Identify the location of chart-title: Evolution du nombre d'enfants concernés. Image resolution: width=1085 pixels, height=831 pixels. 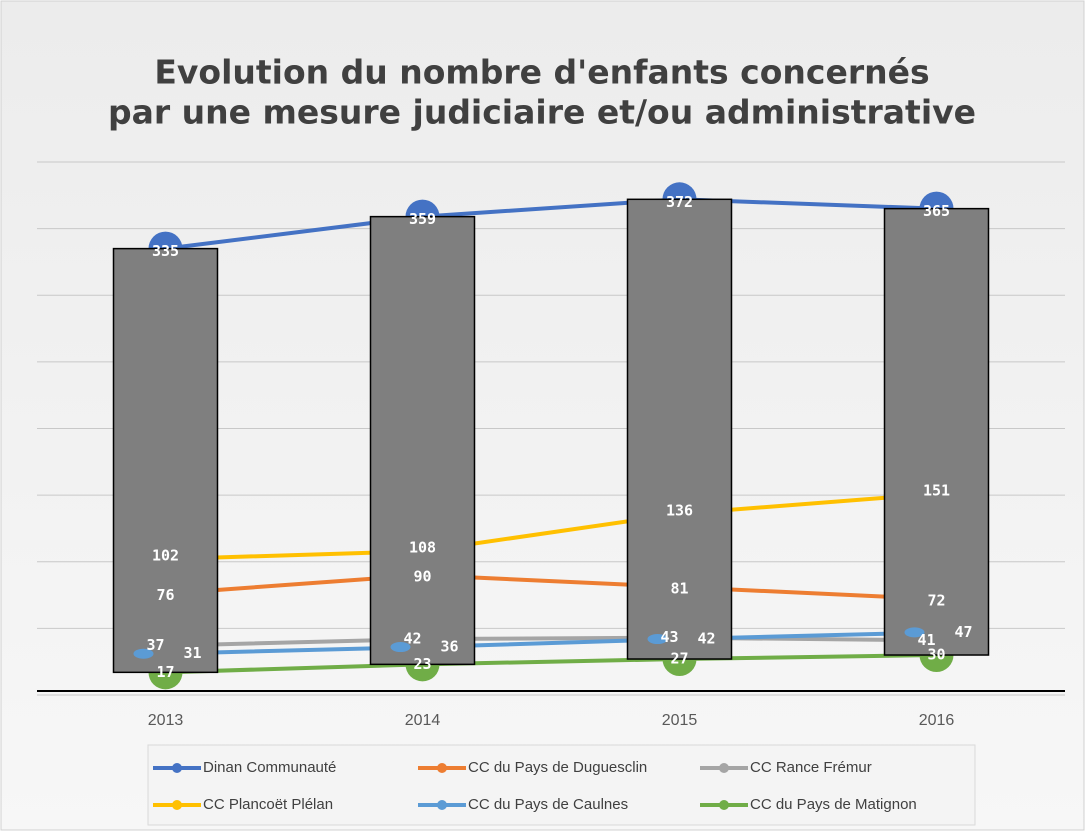
(541, 72).